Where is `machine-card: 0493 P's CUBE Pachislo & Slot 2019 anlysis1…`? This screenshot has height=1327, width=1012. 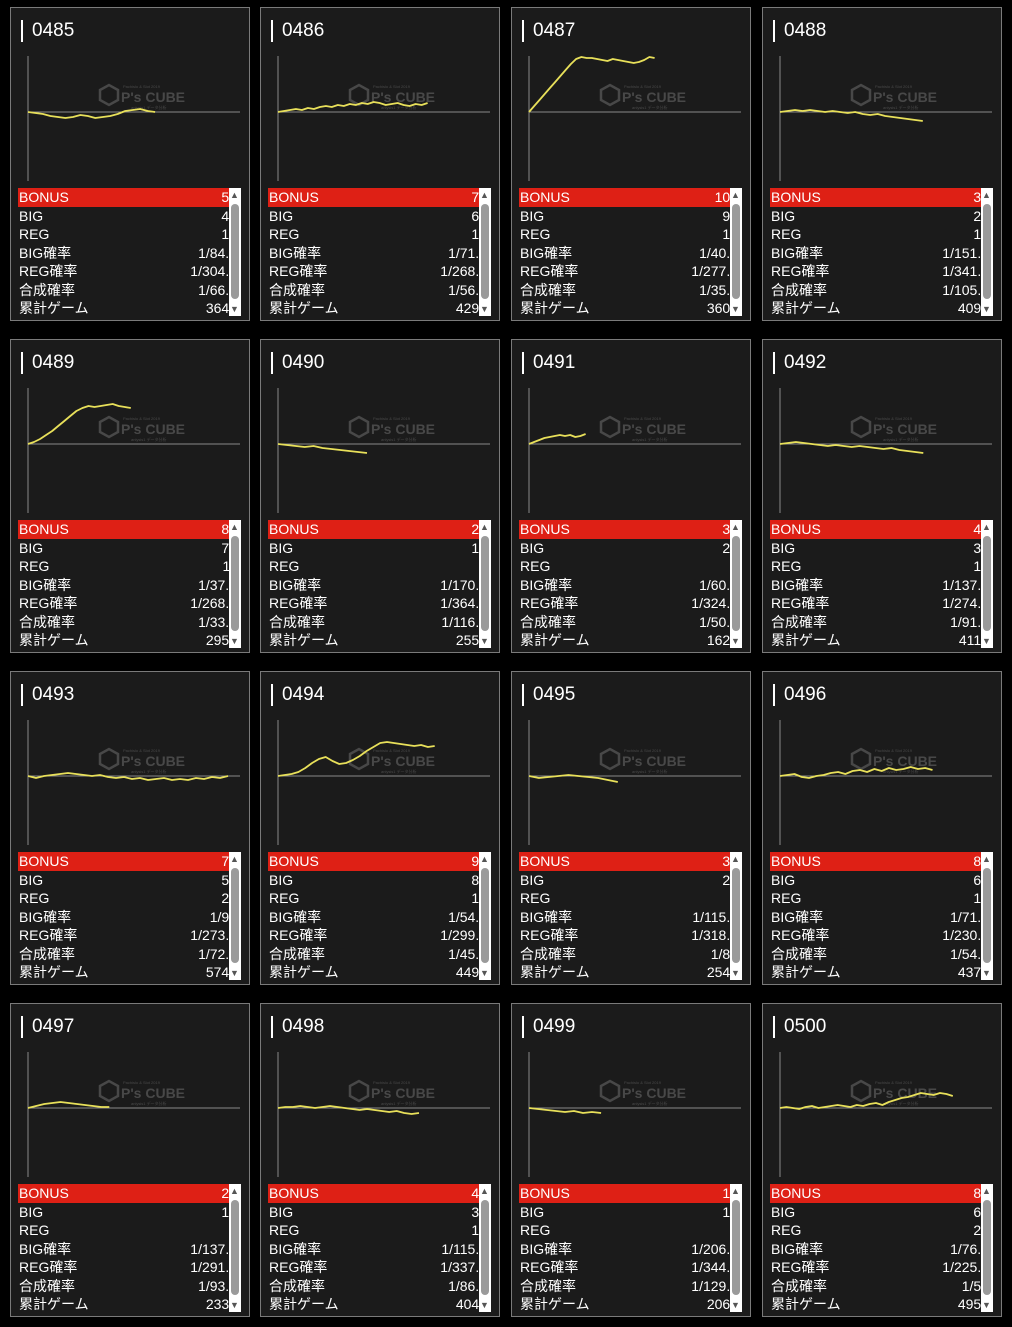
machine-card: 0493 P's CUBE Pachislo & Slot 2019 anlysis1… is located at coordinates (130, 828).